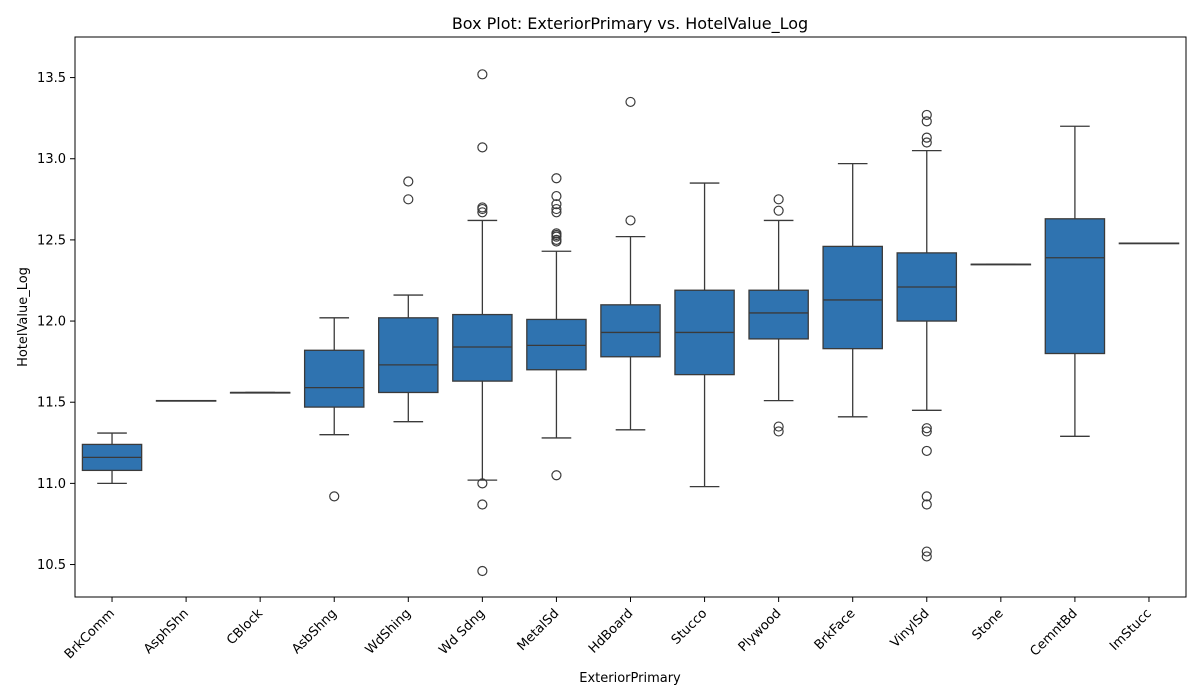 The width and height of the screenshot is (1200, 700). What do you see at coordinates (51, 322) in the screenshot?
I see `y-tick-label: 12.0` at bounding box center [51, 322].